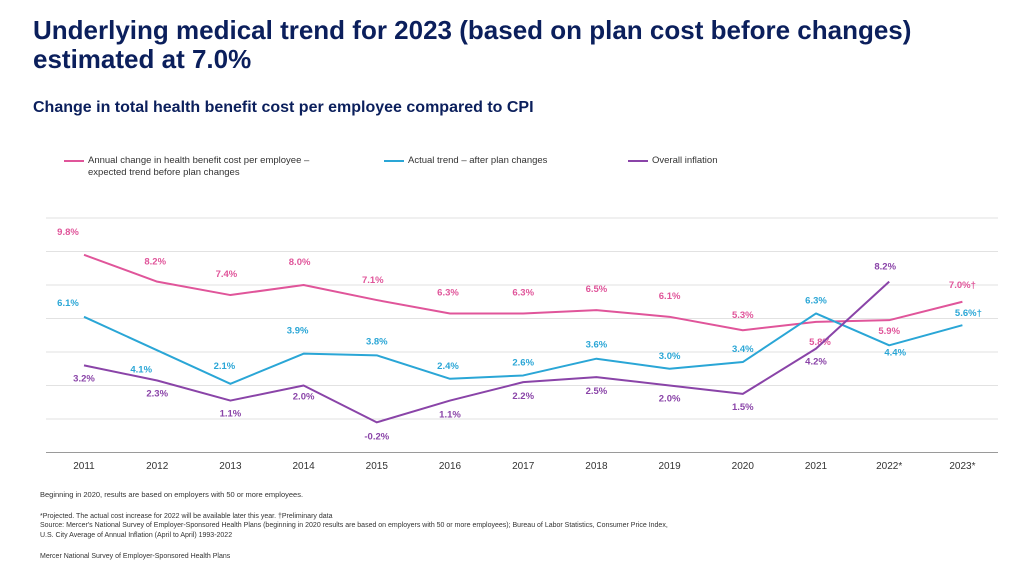 Image resolution: width=1024 pixels, height=576 pixels. I want to click on data-label-before-plan-changes: 6.1%, so click(670, 296).